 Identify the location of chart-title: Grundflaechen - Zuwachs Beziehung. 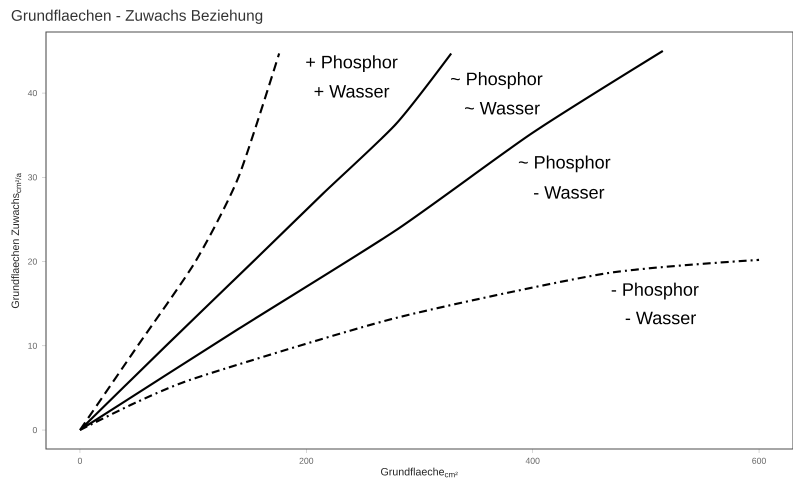
(137, 17).